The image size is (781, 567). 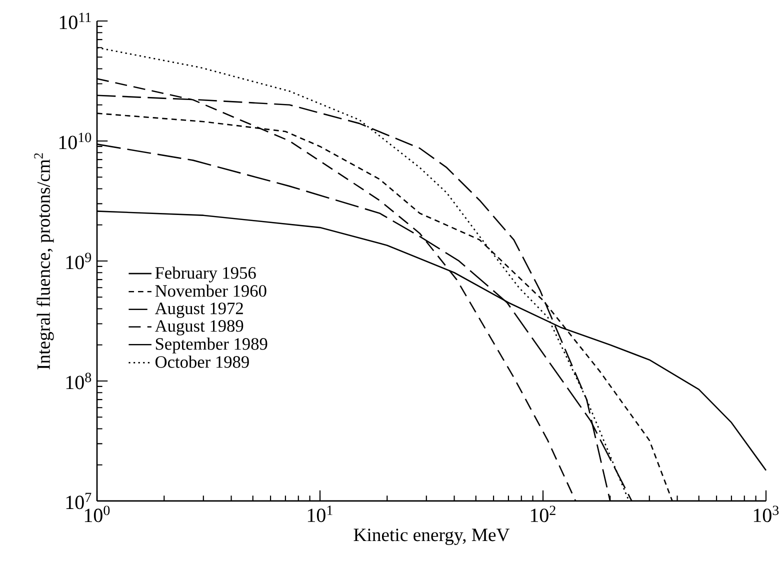 What do you see at coordinates (199, 328) in the screenshot?
I see `legend-label: August 1989` at bounding box center [199, 328].